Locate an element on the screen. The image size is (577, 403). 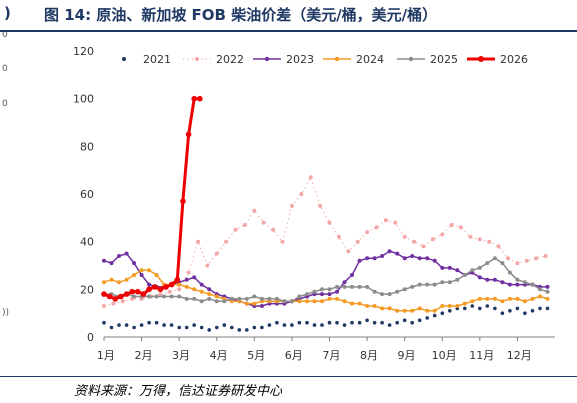
source-note: 资料来源：万得，信达证券研发中心 is located at coordinates (178, 391).